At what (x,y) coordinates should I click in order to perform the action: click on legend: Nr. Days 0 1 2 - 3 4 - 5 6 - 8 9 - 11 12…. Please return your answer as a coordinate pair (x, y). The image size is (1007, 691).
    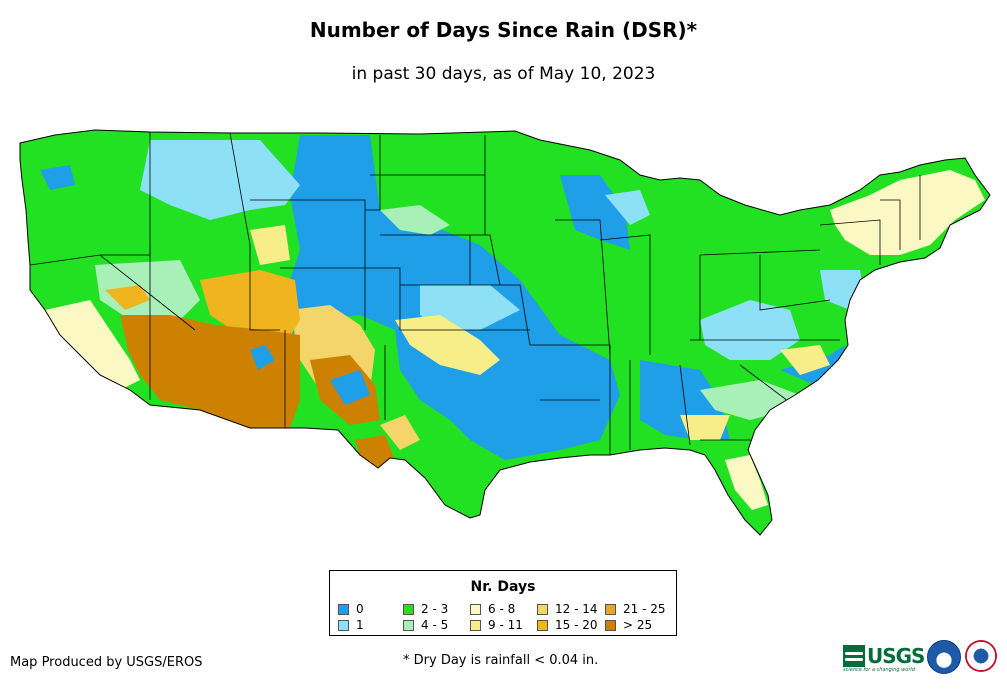
    Looking at the image, I should click on (503, 603).